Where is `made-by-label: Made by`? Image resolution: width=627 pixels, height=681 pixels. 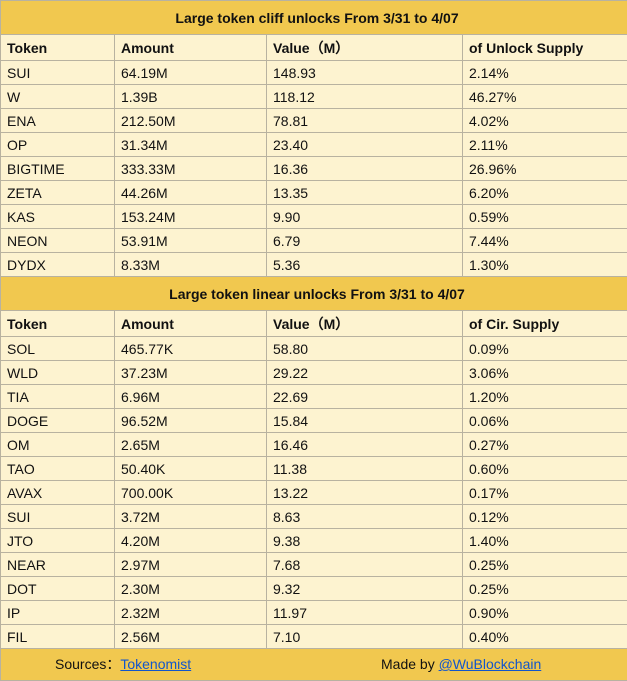
made-by-label: Made by is located at coordinates (410, 664).